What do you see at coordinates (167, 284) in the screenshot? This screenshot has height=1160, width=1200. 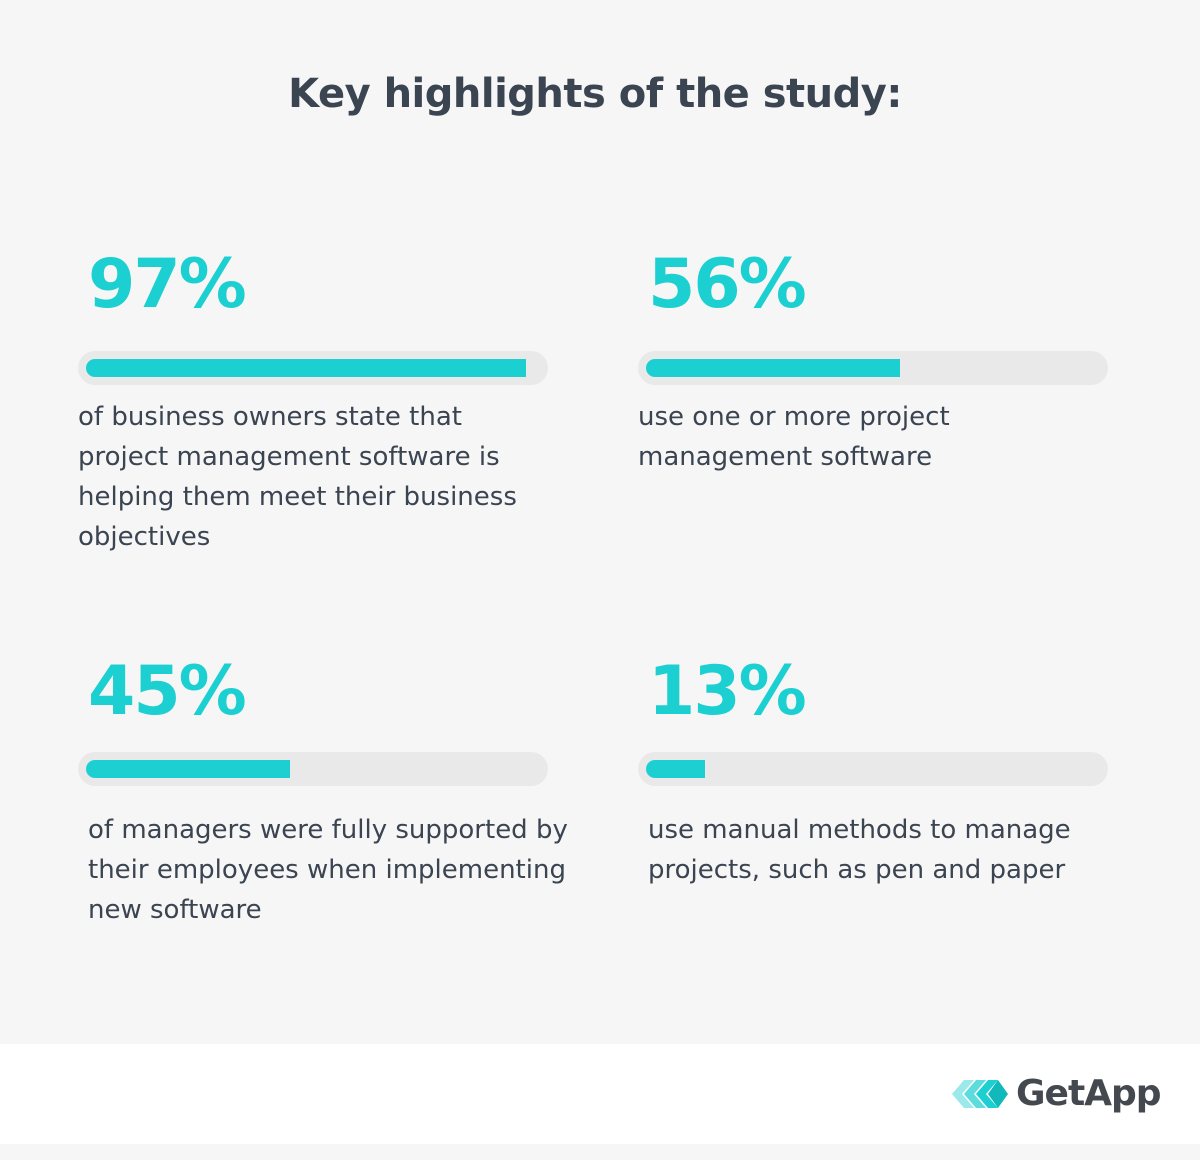 I see `stat-percentage: 97%` at bounding box center [167, 284].